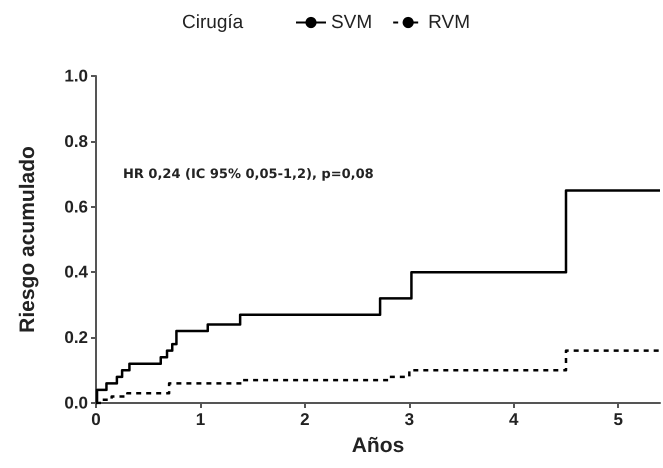 This screenshot has height=468, width=663. I want to click on x-tick-label: 2, so click(305, 419).